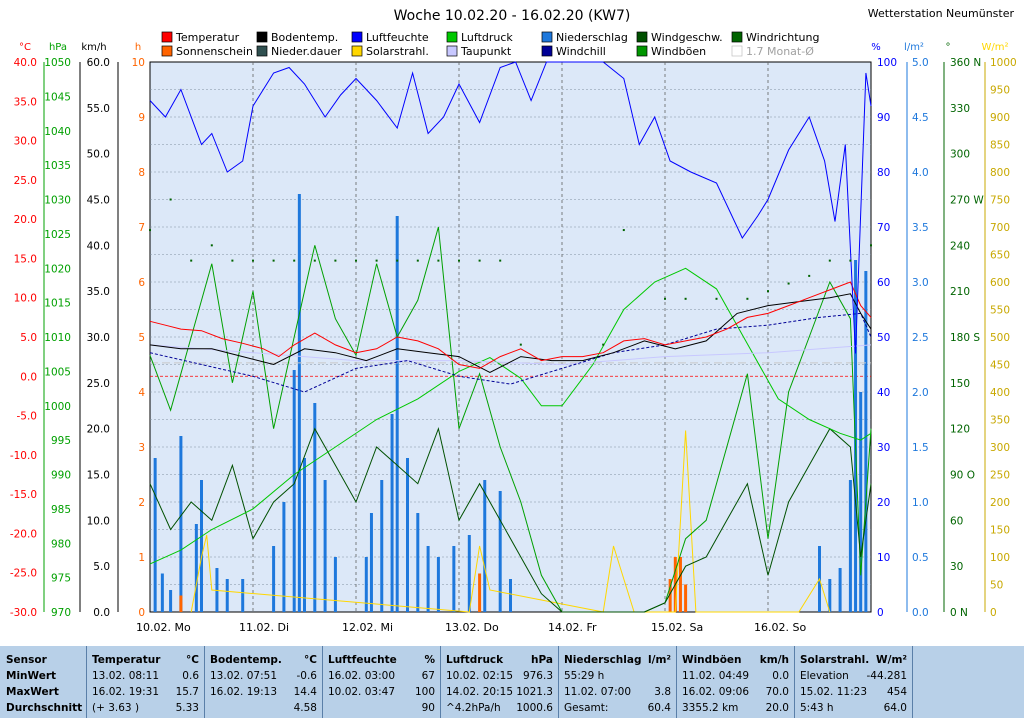  Describe the element at coordinates (920, 503) in the screenshot. I see `tick-label-rain: 1.0` at that location.